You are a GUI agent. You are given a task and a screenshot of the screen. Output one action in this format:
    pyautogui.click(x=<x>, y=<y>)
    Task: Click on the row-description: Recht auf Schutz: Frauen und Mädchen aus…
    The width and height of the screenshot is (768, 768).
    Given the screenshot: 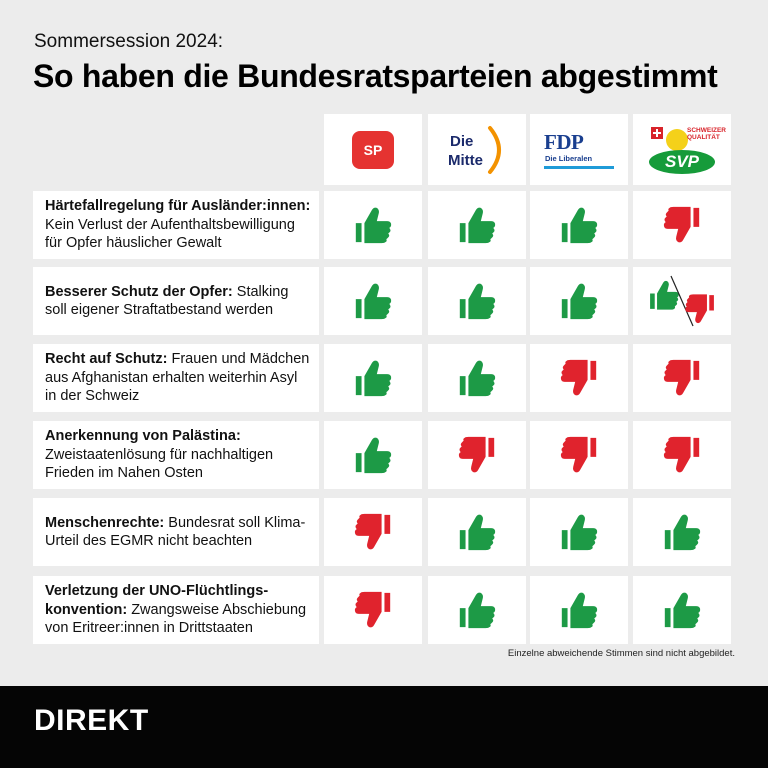 What is the action you would take?
    pyautogui.click(x=178, y=378)
    